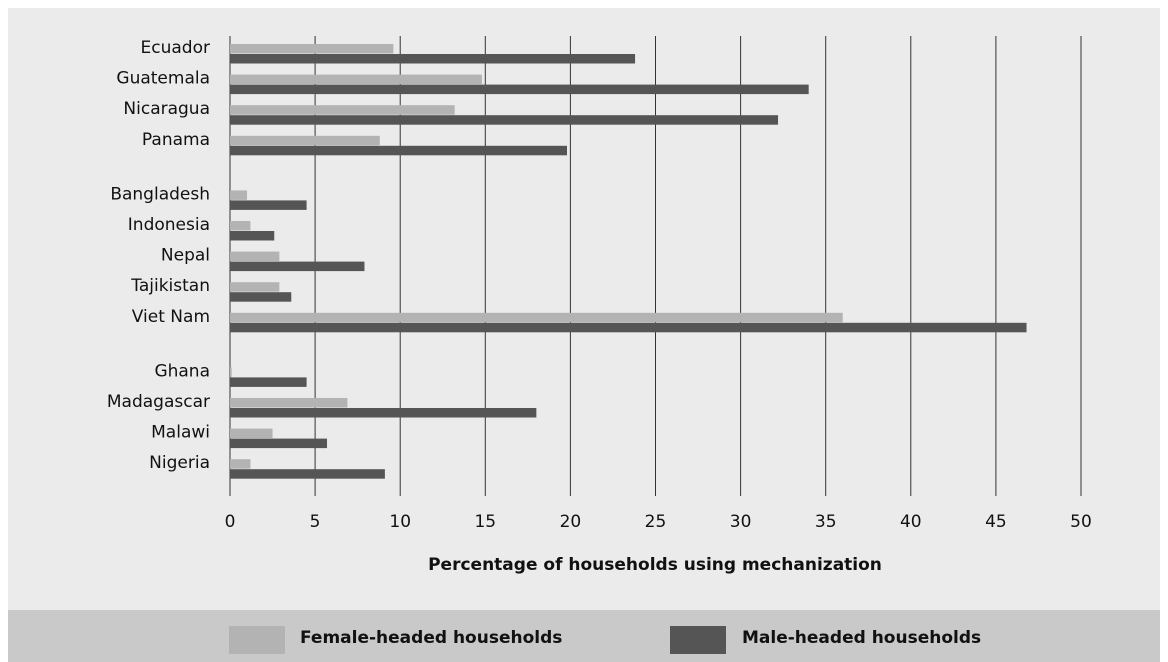 The height and width of the screenshot is (662, 1168). I want to click on category-label: Malawi, so click(180, 433).